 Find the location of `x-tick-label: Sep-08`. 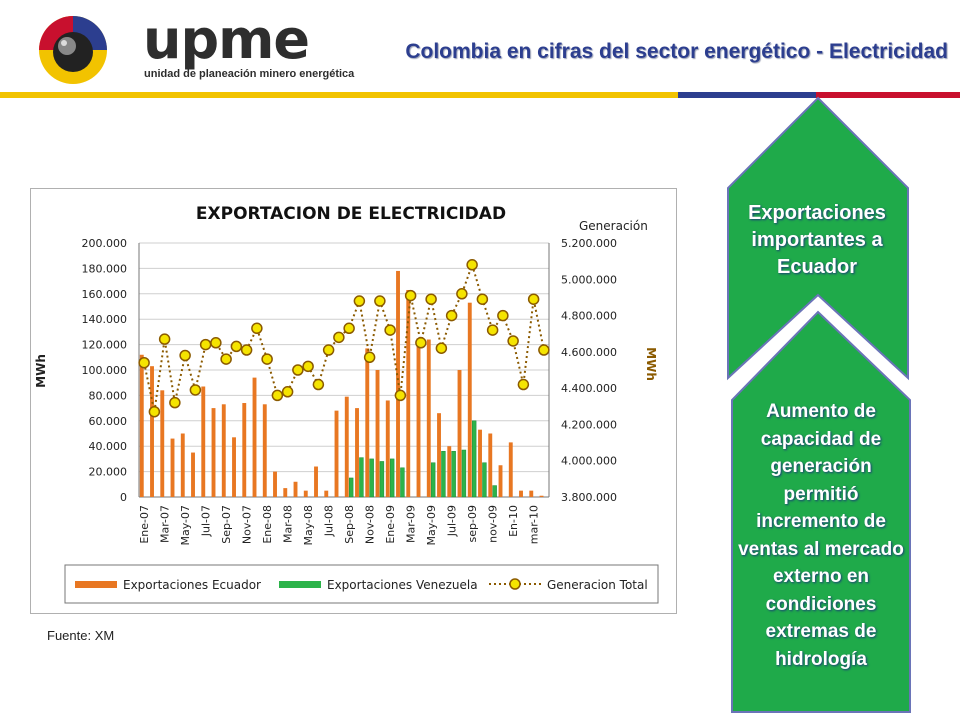

x-tick-label: Sep-08 is located at coordinates (349, 524).